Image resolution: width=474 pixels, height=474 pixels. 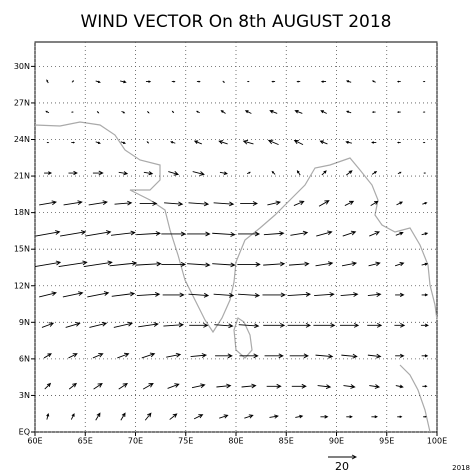 What do you see at coordinates (415, 398) in the screenshot?
I see `coast-malaysia` at bounding box center [415, 398].